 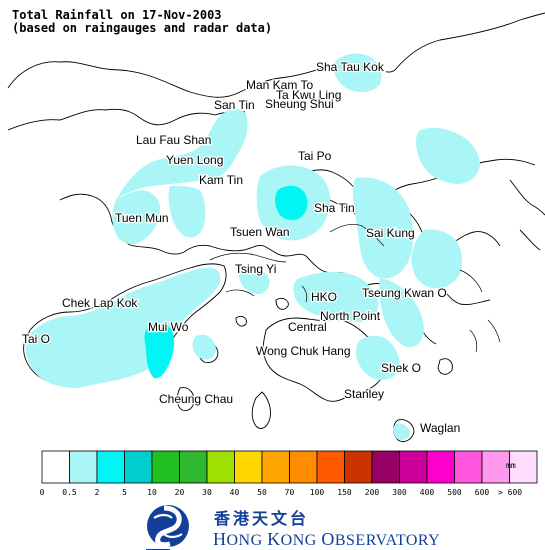 What do you see at coordinates (303, 351) in the screenshot?
I see `place-label-wong-chuk-hang: Wong Chuk Hang` at bounding box center [303, 351].